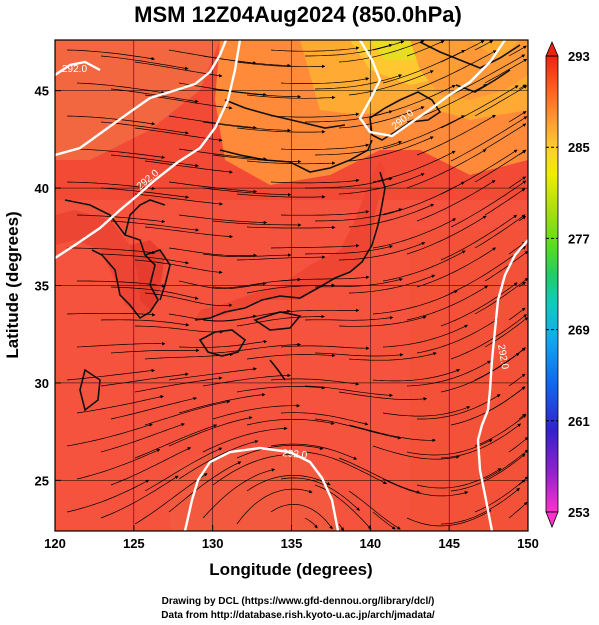 Image resolution: width=599 pixels, height=625 pixels. Describe the element at coordinates (42, 188) in the screenshot. I see `y-tick-label: 40` at that location.